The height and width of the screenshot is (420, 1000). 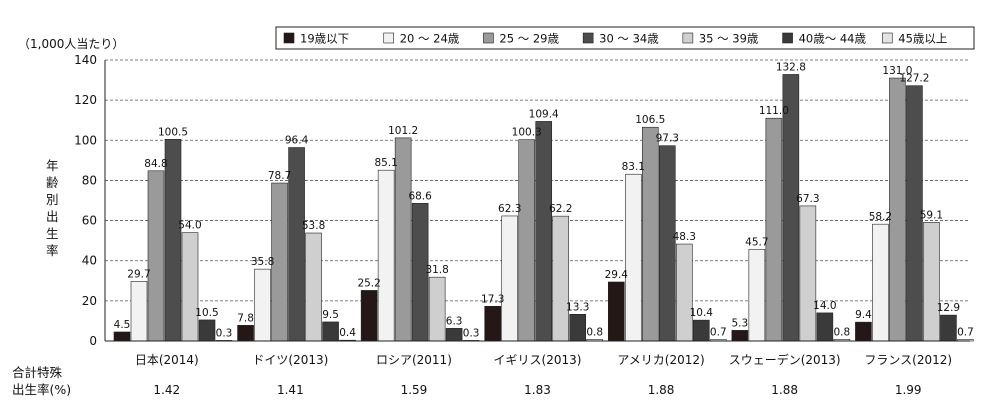 What do you see at coordinates (914, 79) in the screenshot?
I see `data-label: 127.2` at bounding box center [914, 79].